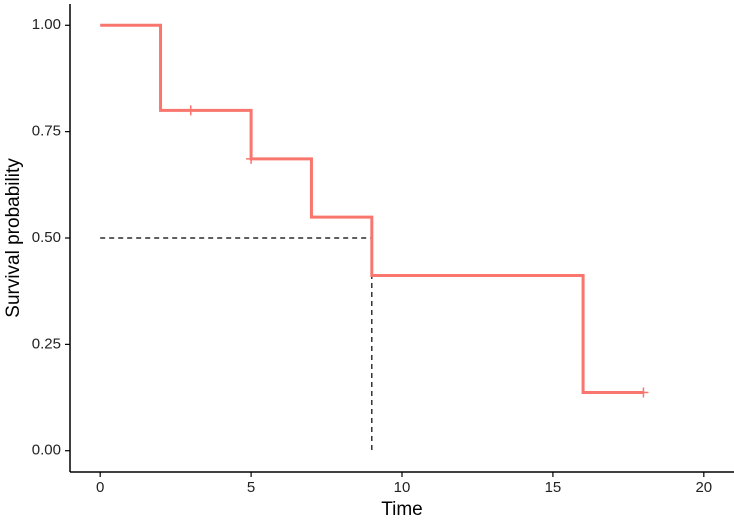  I want to click on x-tick-label: 0, so click(100, 487).